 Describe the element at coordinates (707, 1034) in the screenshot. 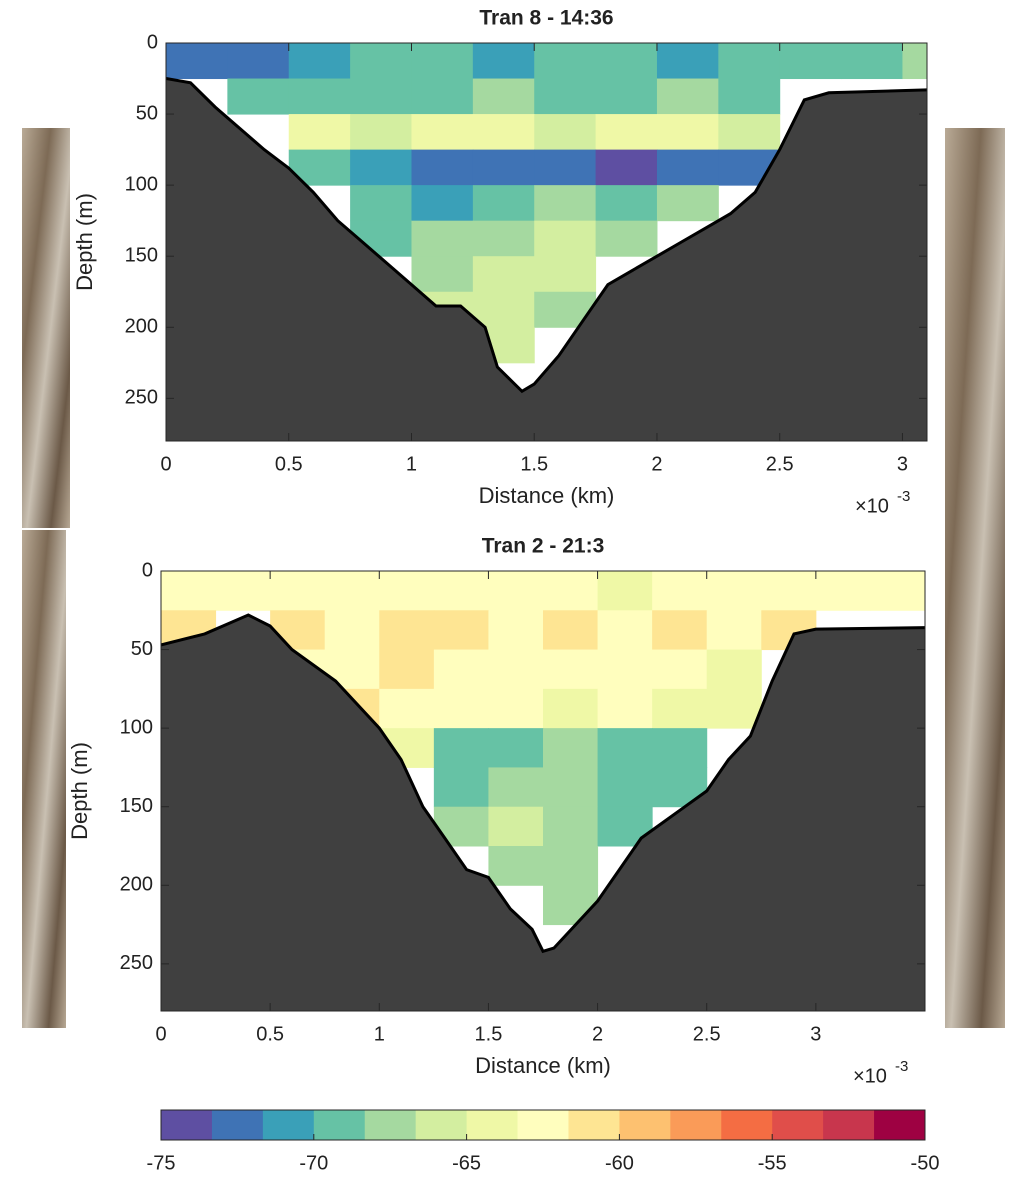

I see `x-tick-label: 2.5` at that location.